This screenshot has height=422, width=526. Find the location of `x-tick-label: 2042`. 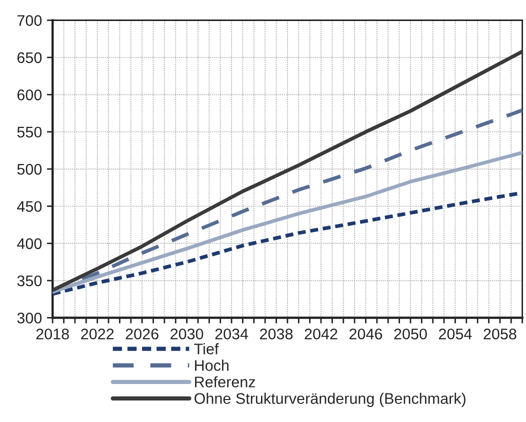

x-tick-label: 2042 is located at coordinates (321, 334).